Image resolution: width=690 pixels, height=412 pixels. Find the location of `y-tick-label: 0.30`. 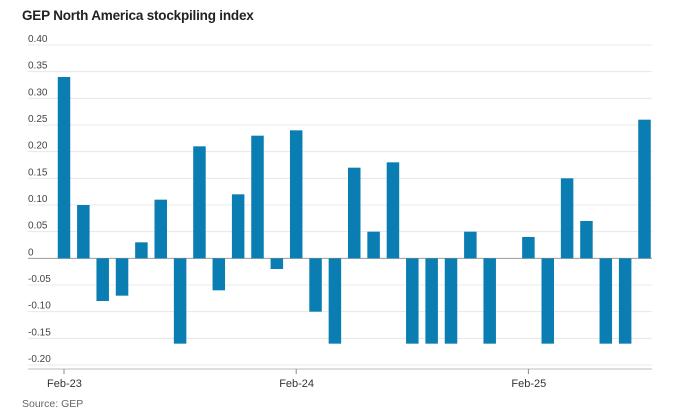

y-tick-label: 0.30 is located at coordinates (38, 92).